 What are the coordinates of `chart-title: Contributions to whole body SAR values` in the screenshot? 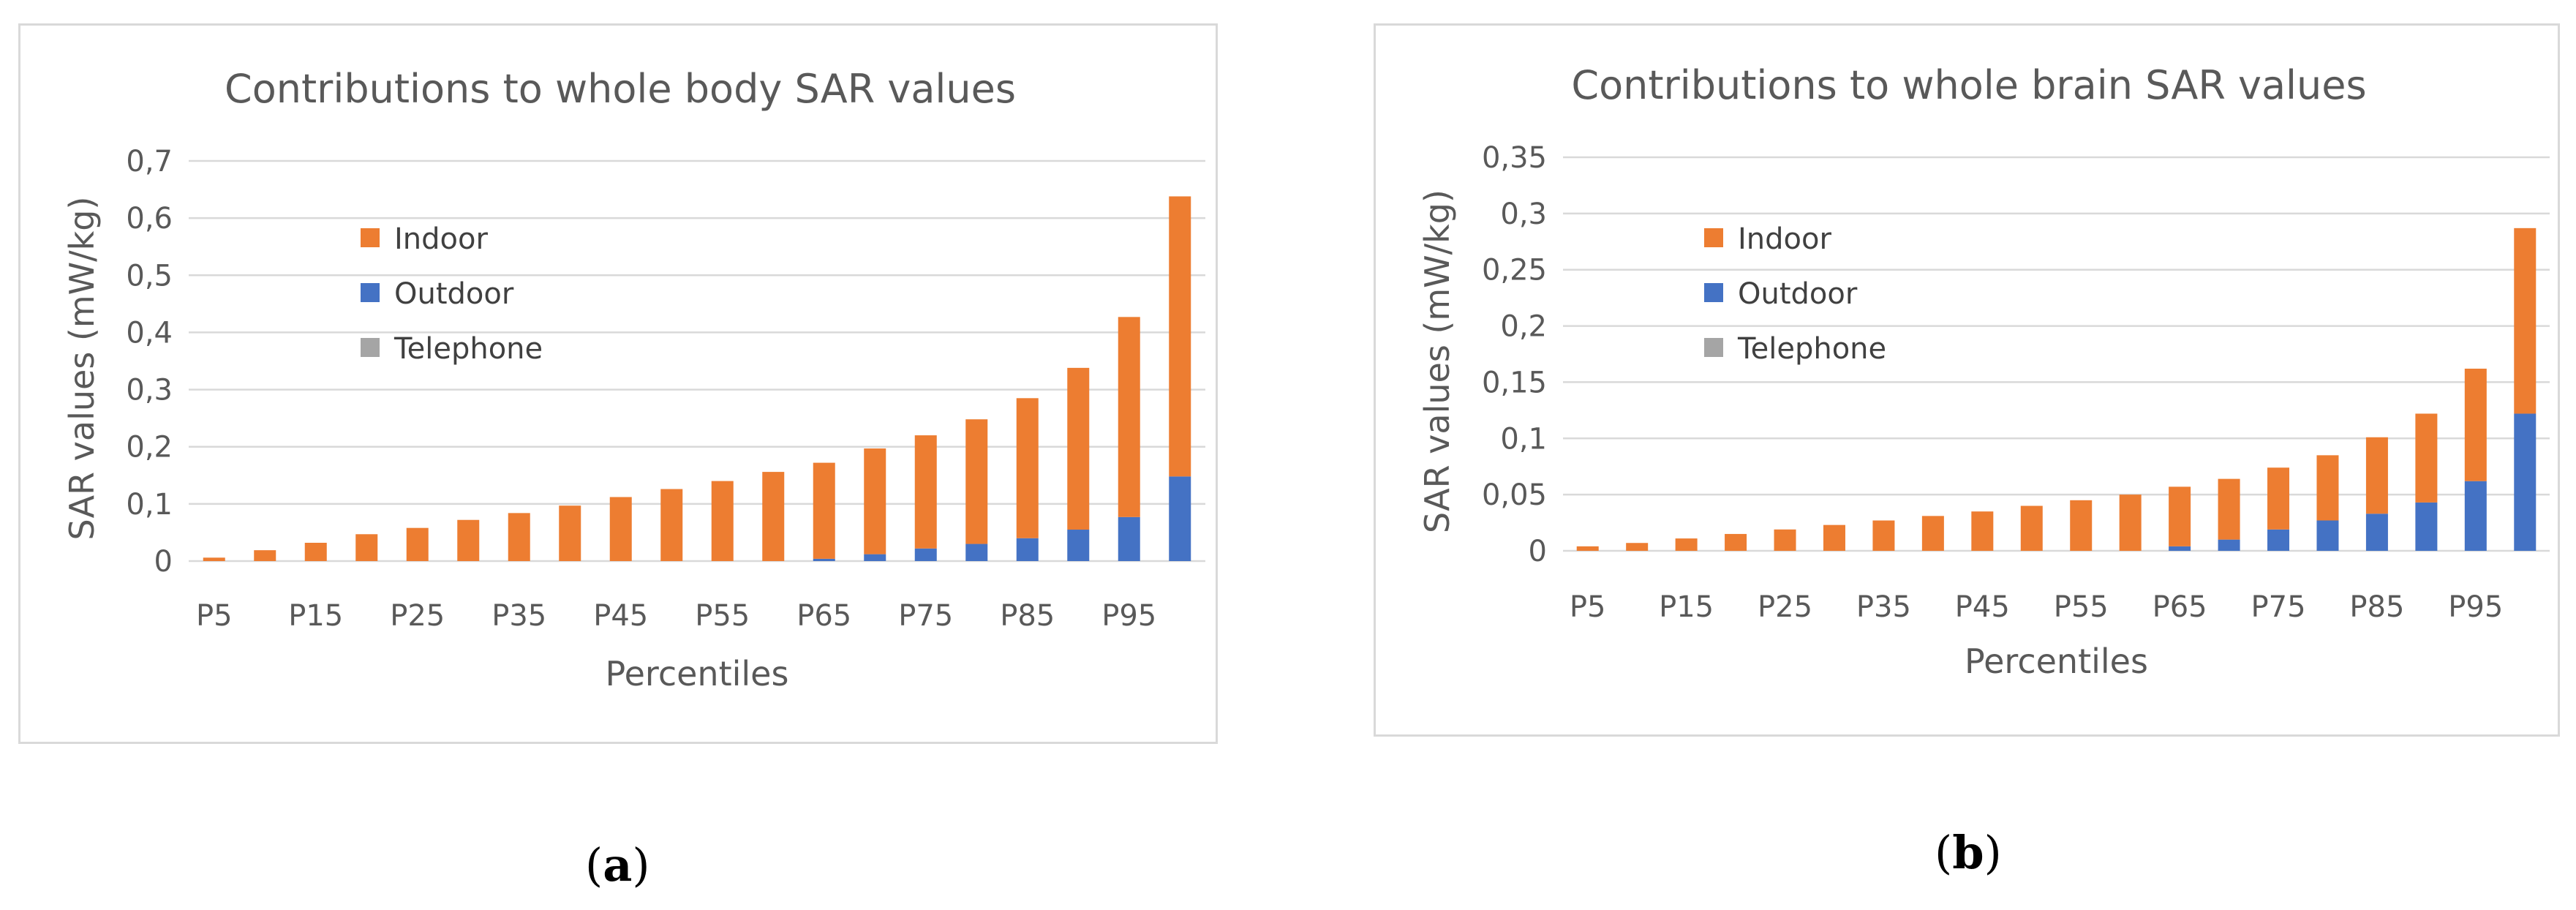 It's located at (620, 89).